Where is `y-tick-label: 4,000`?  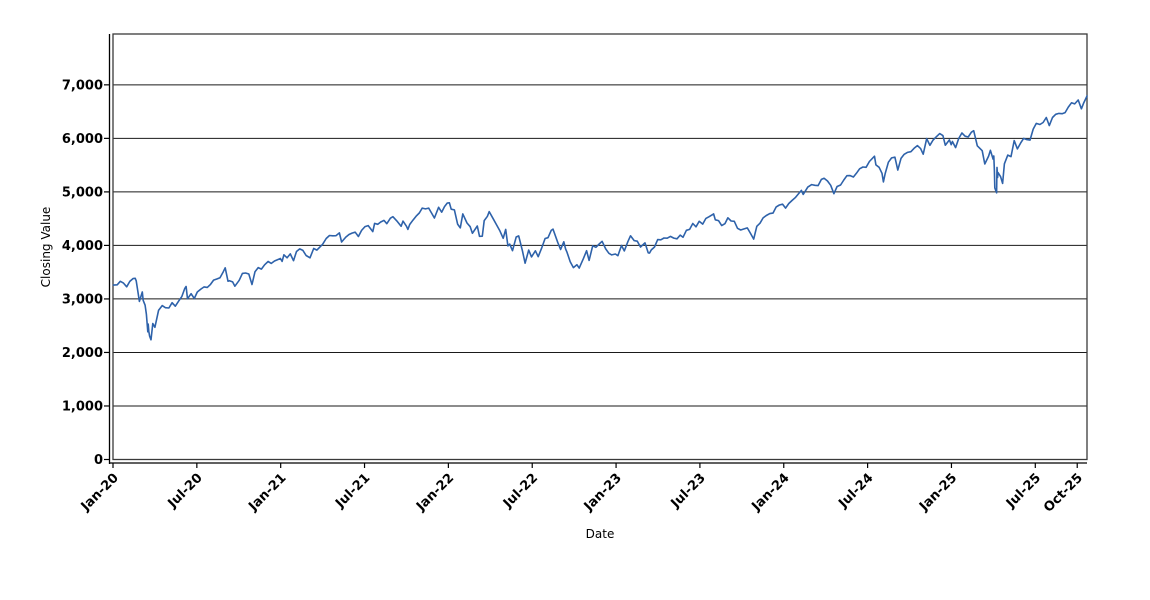 y-tick-label: 4,000 is located at coordinates (82, 246).